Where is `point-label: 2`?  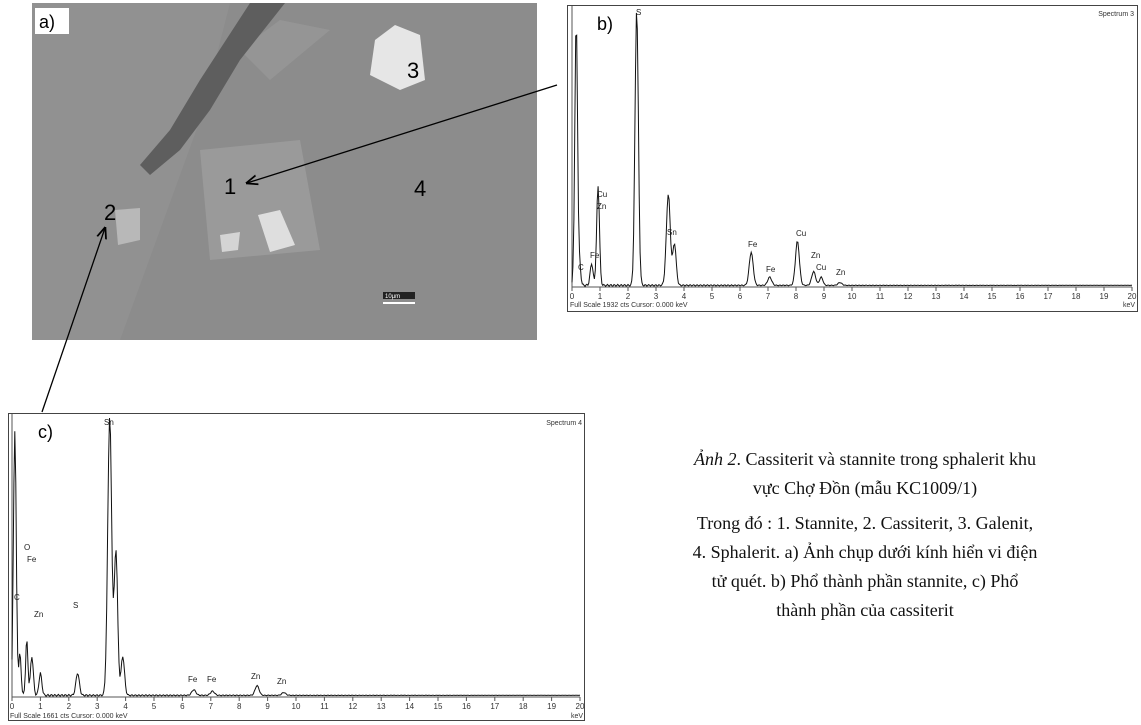 point-label: 2 is located at coordinates (110, 212).